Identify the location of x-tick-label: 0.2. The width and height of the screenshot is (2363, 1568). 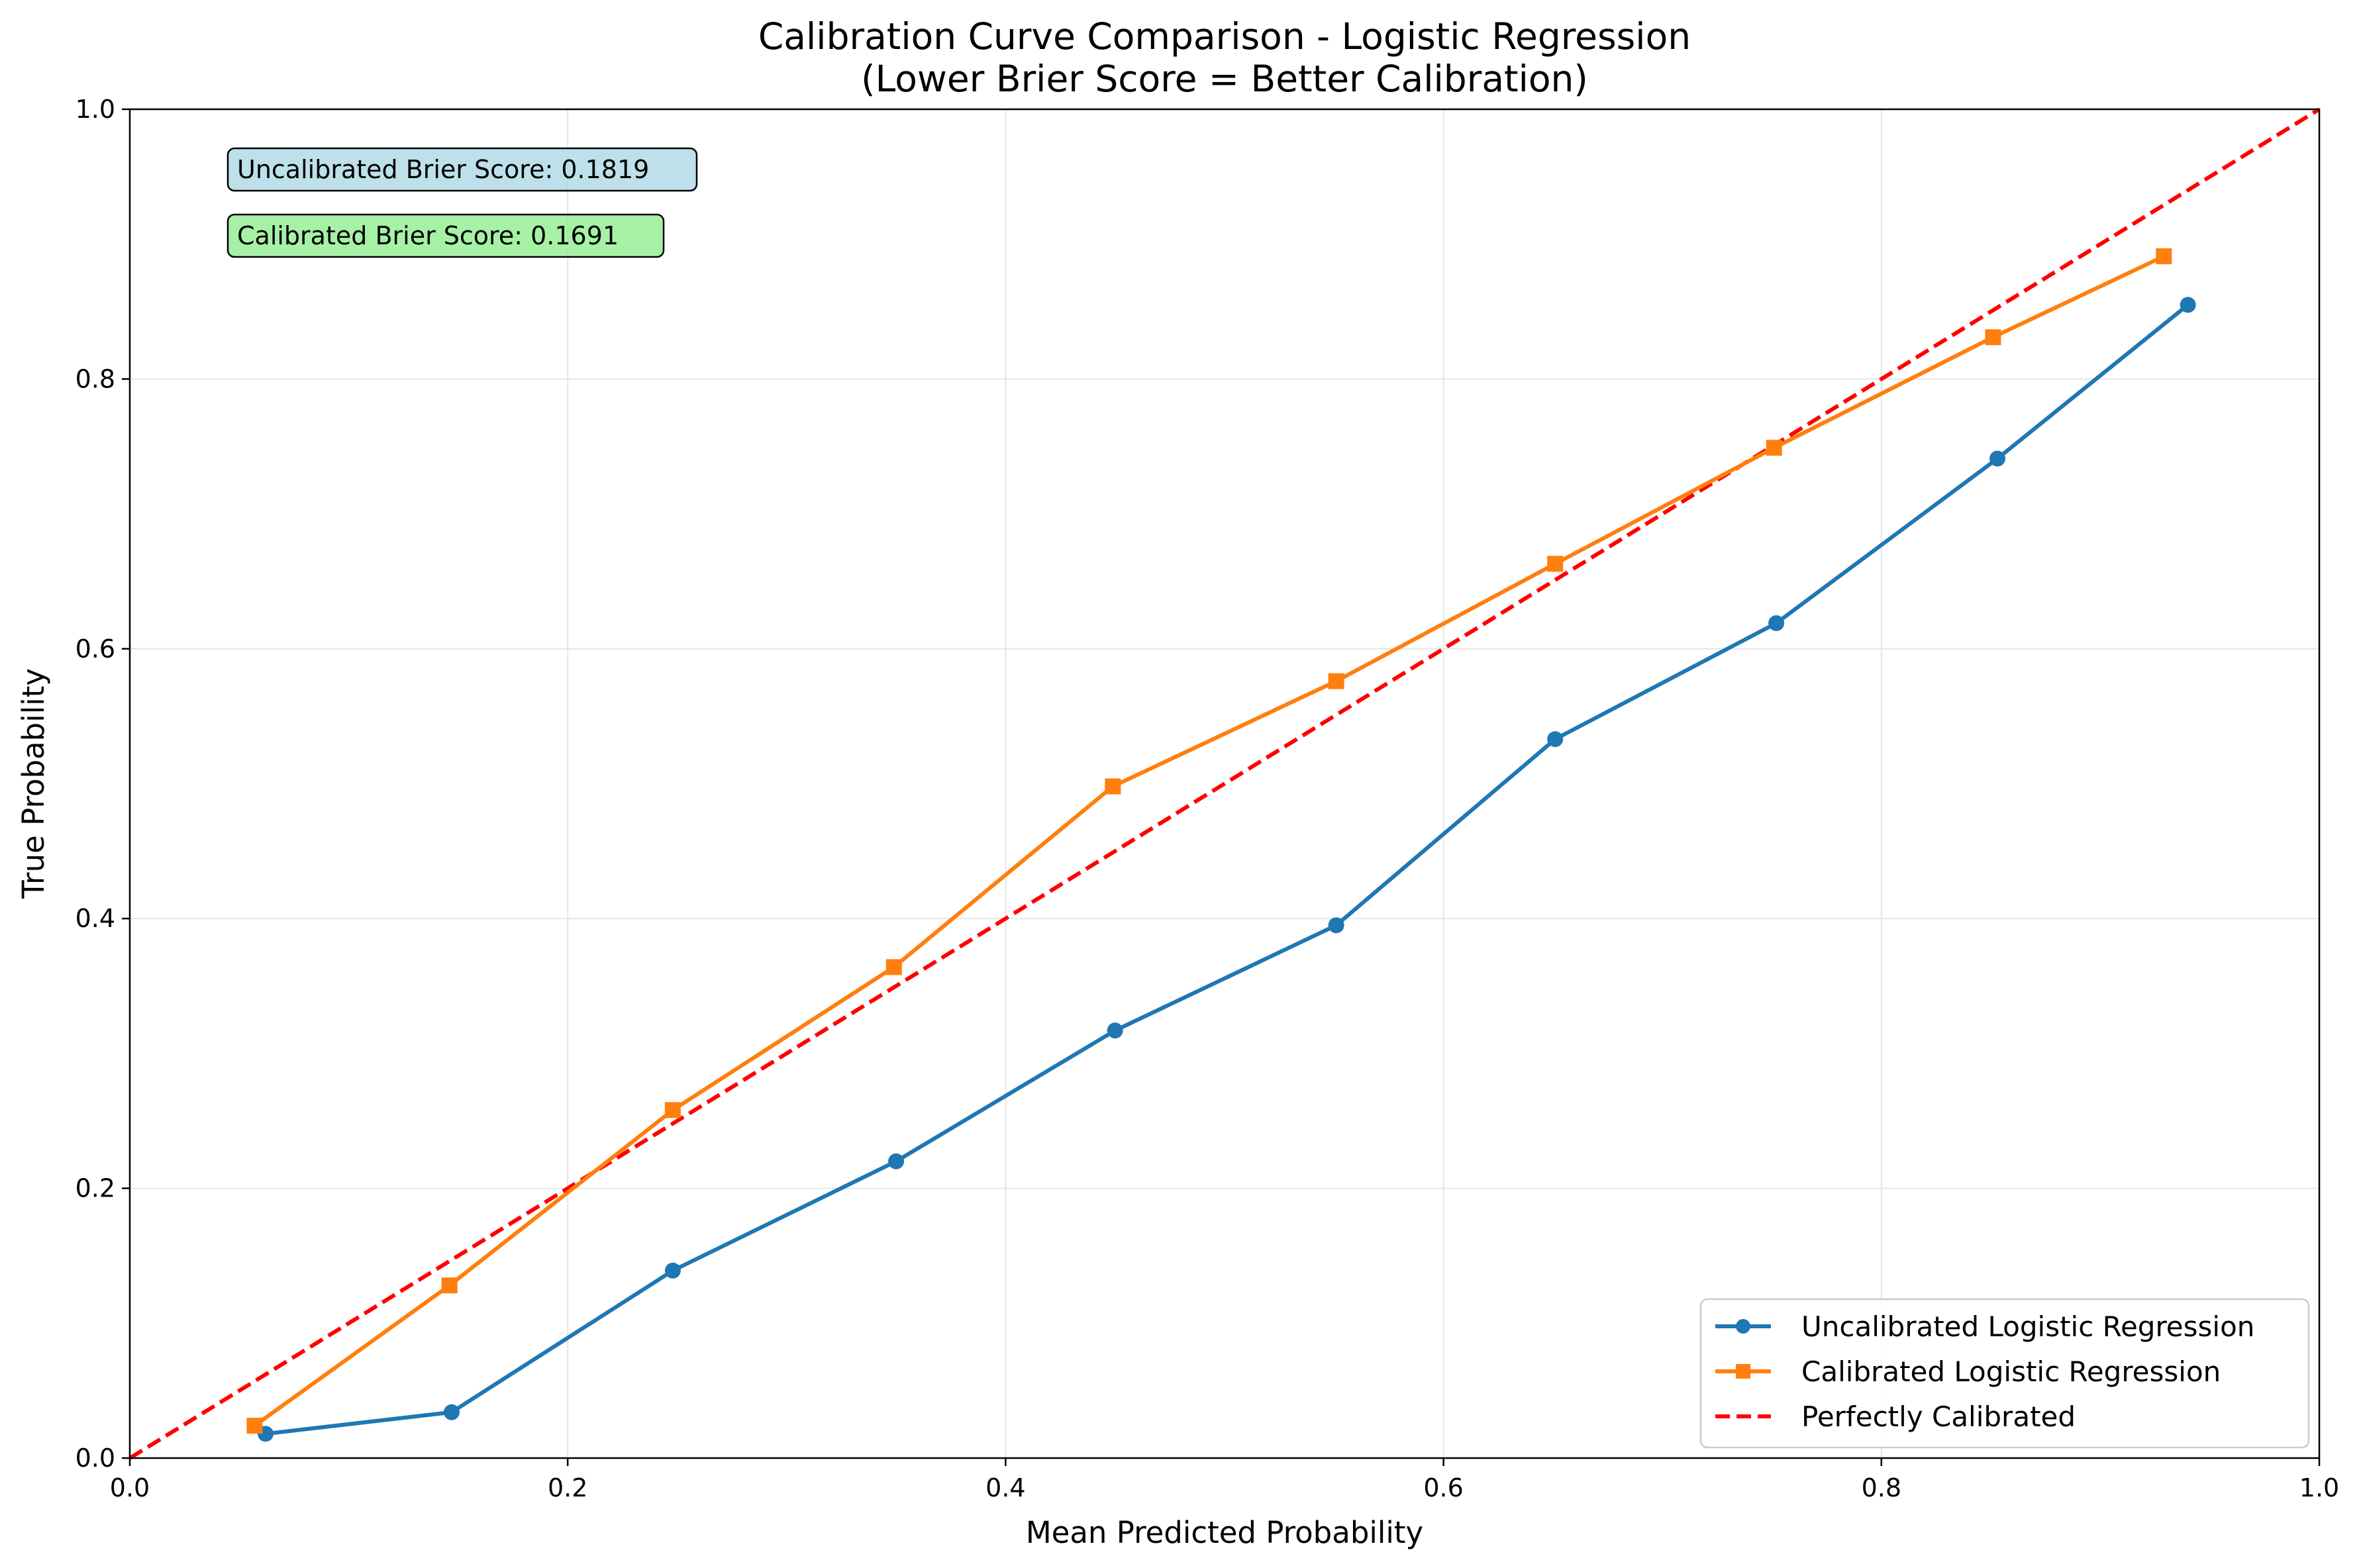
(567, 1487).